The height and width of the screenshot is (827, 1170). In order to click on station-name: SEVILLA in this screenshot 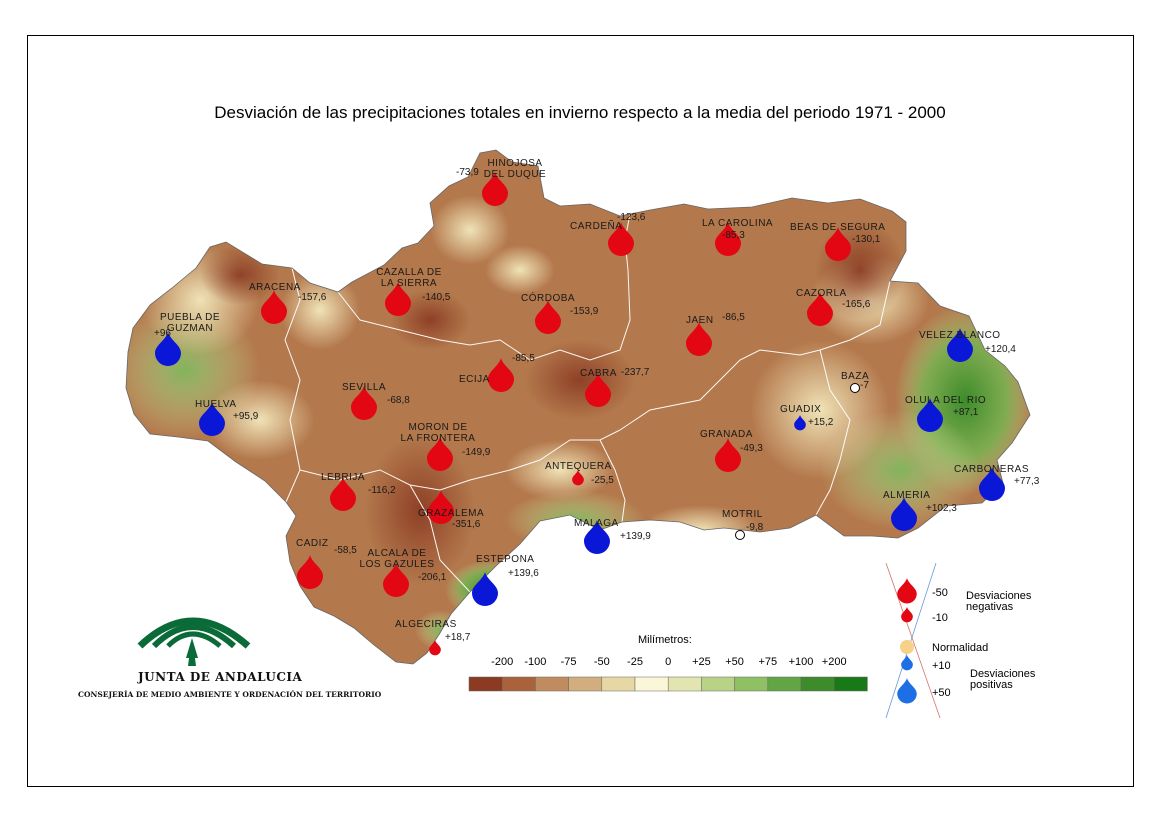, I will do `click(364, 387)`.